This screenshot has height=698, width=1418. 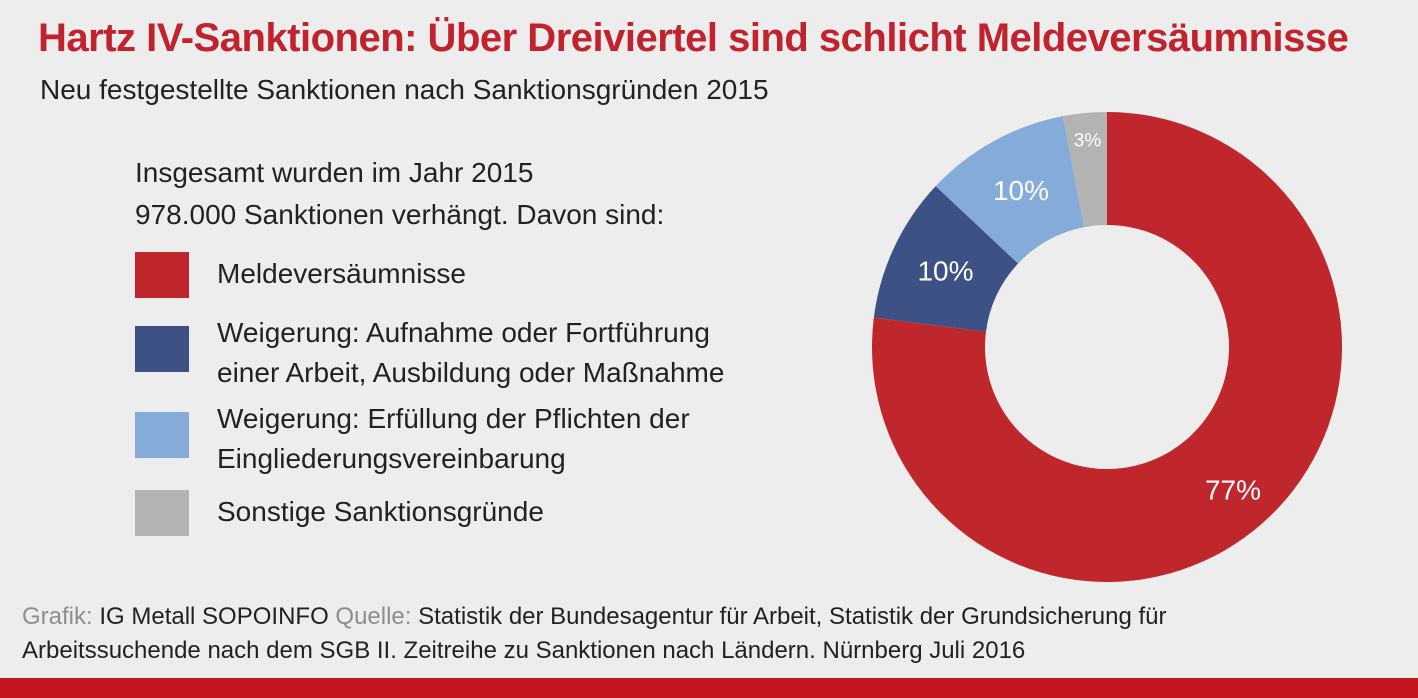 I want to click on intro-line-2: 978.000 Sanktionen verhängt. Davon sind:, so click(x=400, y=214).